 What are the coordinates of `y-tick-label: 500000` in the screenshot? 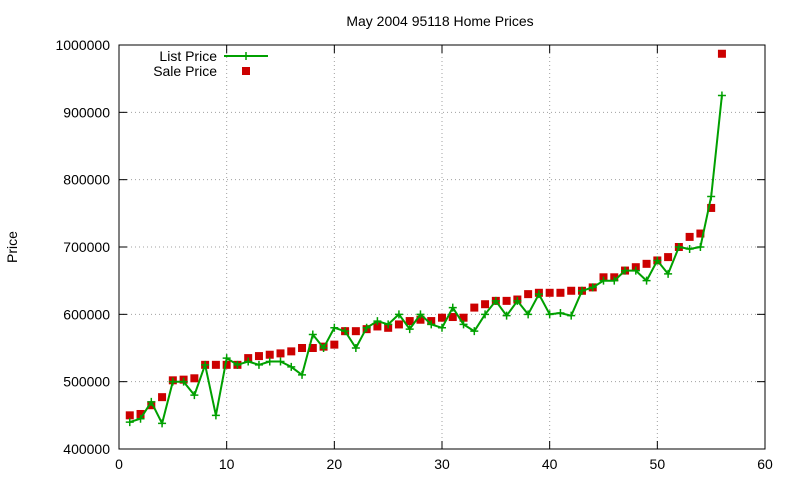 It's located at (86, 382).